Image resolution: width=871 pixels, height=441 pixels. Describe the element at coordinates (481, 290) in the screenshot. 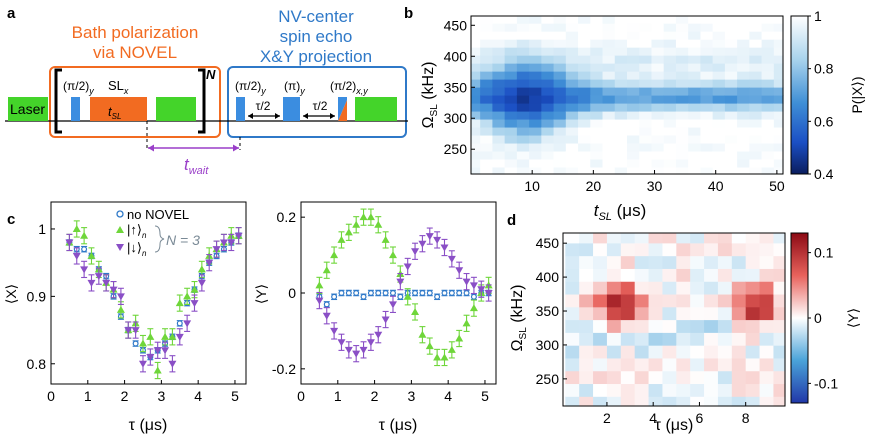

I see `plot-c-right-down-point` at that location.